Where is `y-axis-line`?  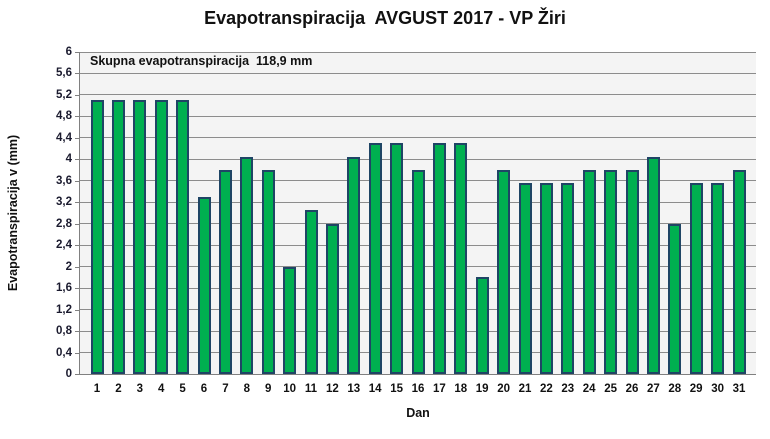
y-axis-line is located at coordinates (79, 213).